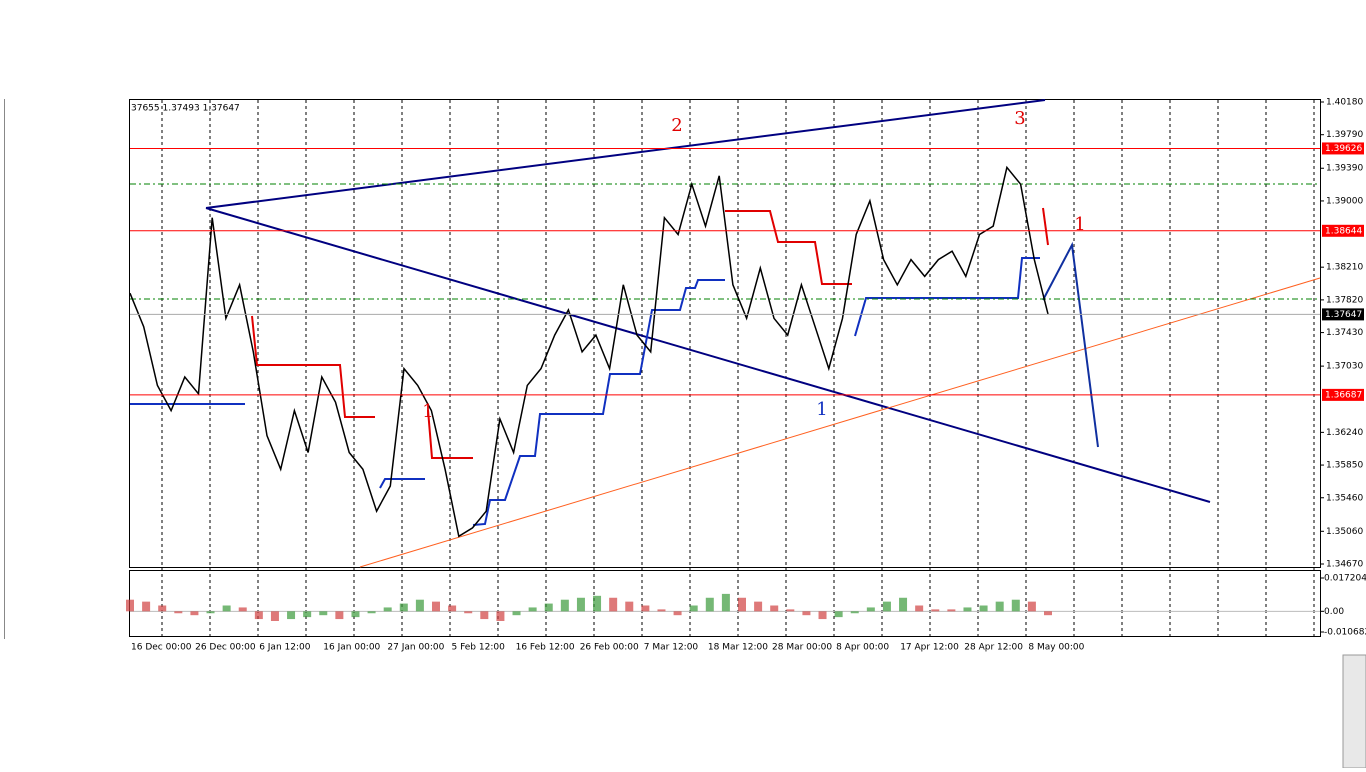 Image resolution: width=1366 pixels, height=772 pixels. I want to click on y-tick-label: 0.017204, so click(1345, 579).